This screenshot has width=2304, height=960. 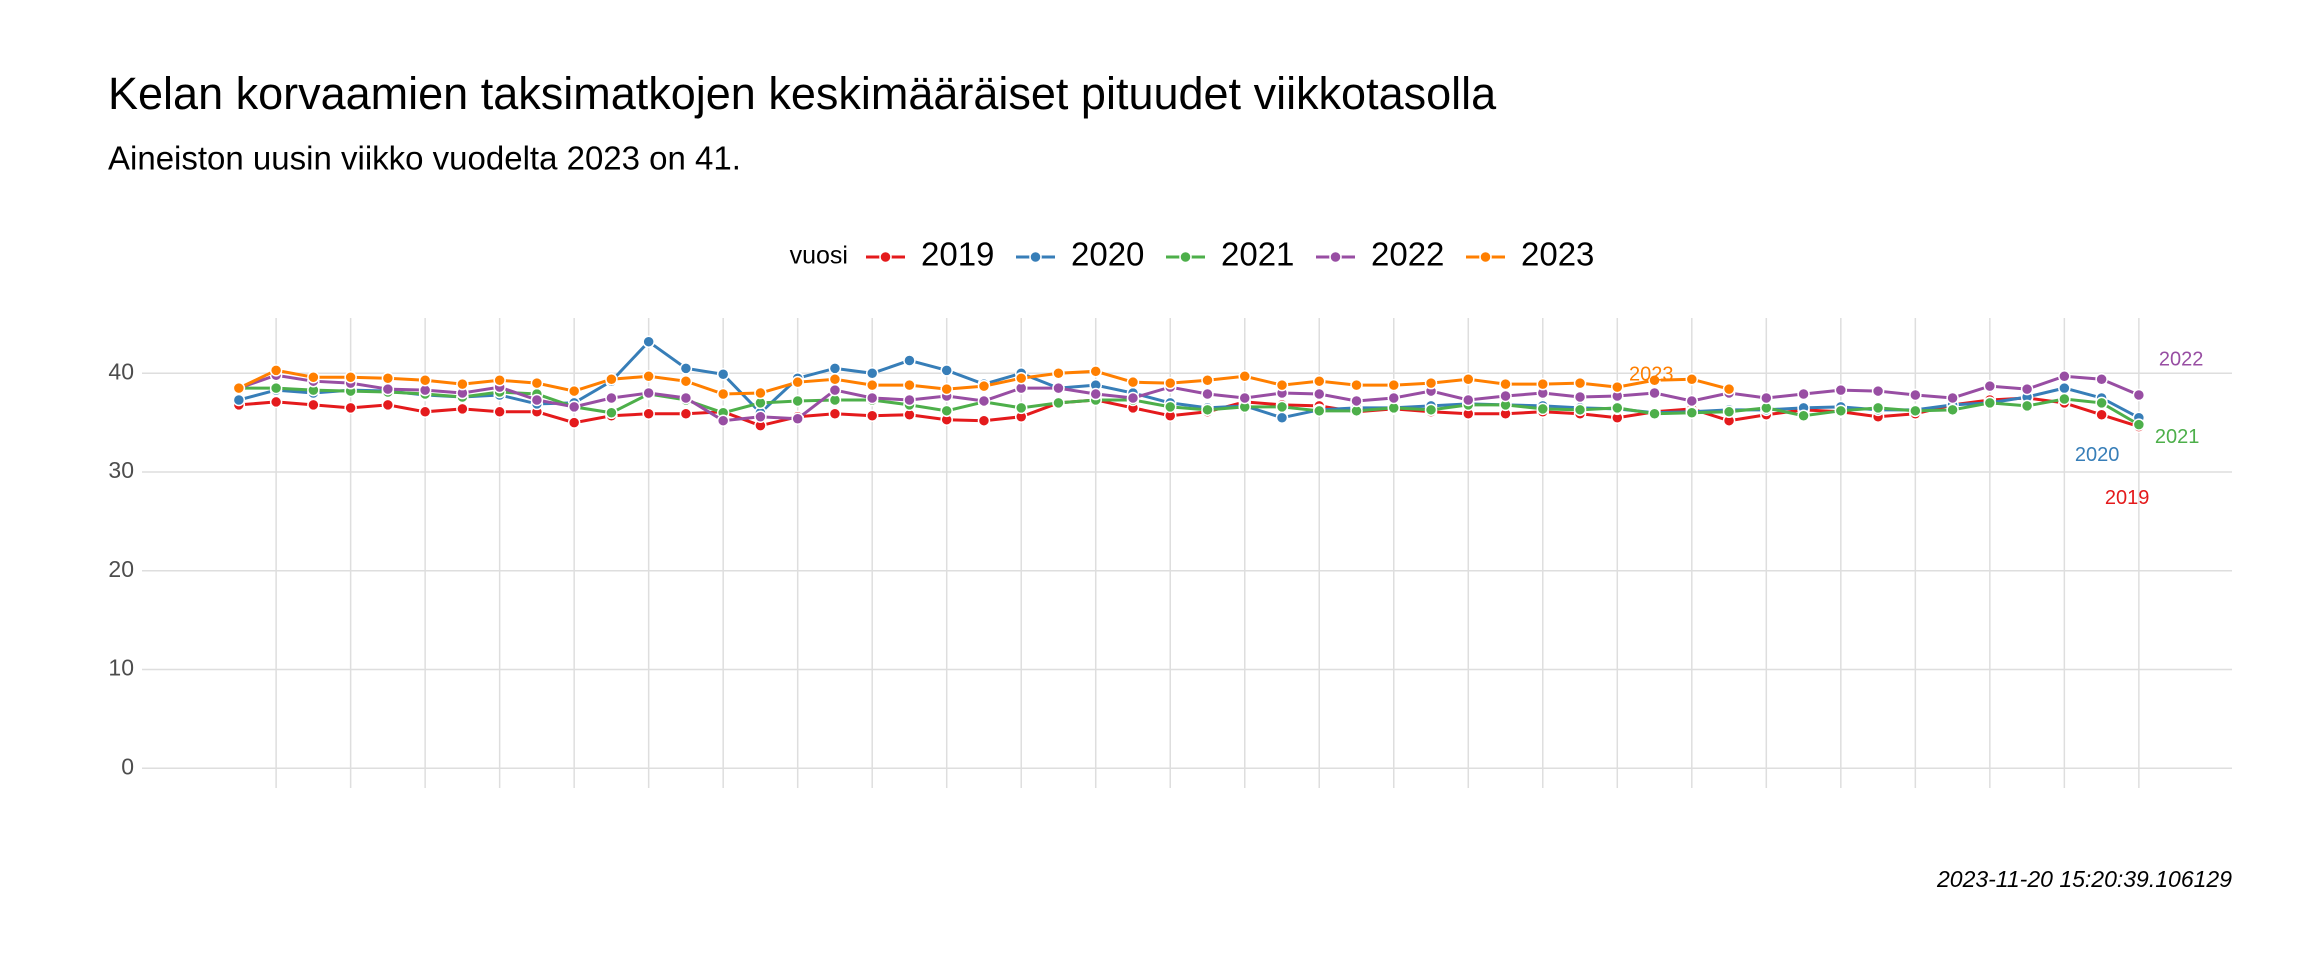 I want to click on legend-label: 2019, so click(x=957, y=254).